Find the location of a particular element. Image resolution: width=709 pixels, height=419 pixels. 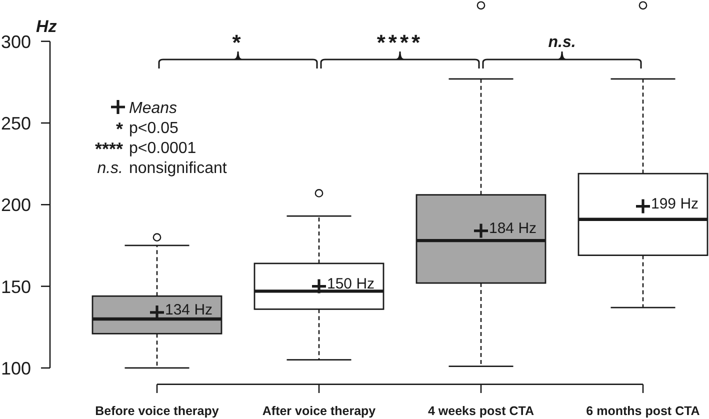

annotation: Means is located at coordinates (153, 108).